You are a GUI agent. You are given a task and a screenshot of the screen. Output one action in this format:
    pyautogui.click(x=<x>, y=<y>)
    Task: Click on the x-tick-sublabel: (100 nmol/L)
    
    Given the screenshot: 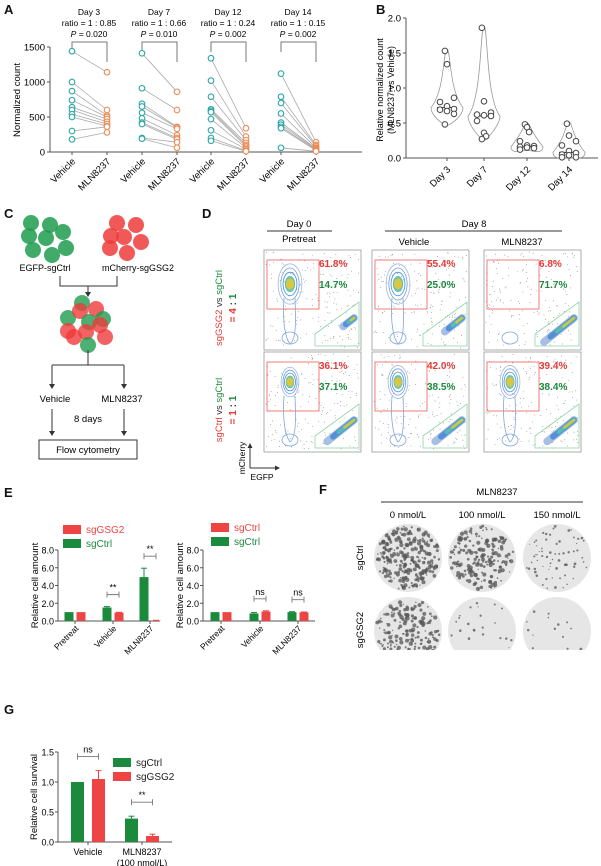 What is the action you would take?
    pyautogui.click(x=142, y=862)
    